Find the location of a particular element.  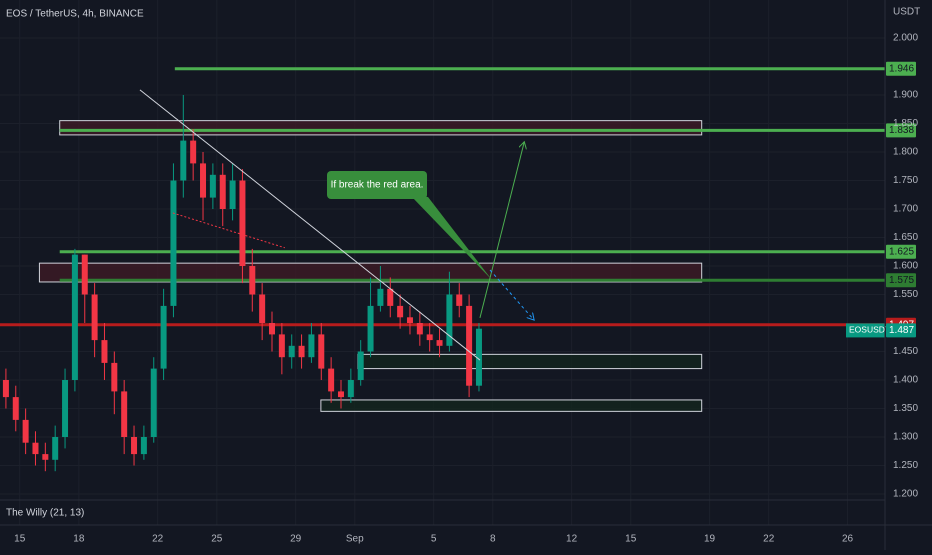

y-tick-label: 1.650 is located at coordinates (905, 237).